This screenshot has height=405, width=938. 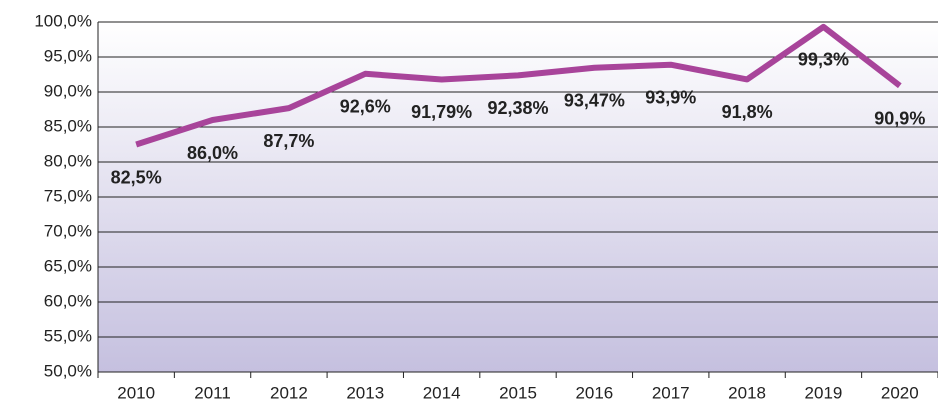 I want to click on y-tick-label: 90,0%, so click(x=68, y=90).